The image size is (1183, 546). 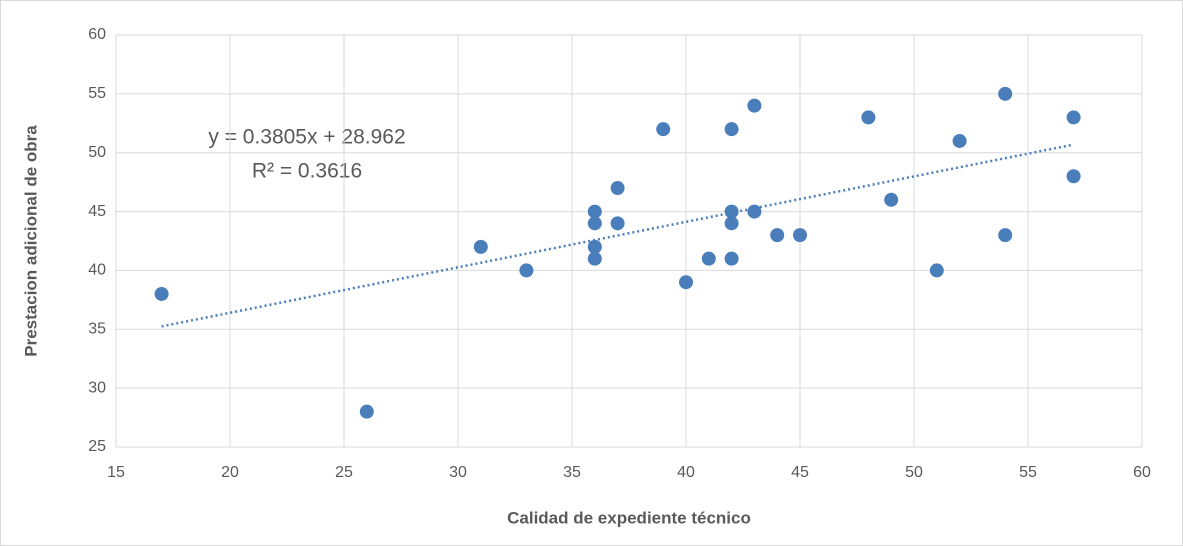 I want to click on r-squared: R² = 0.3616, so click(x=307, y=171).